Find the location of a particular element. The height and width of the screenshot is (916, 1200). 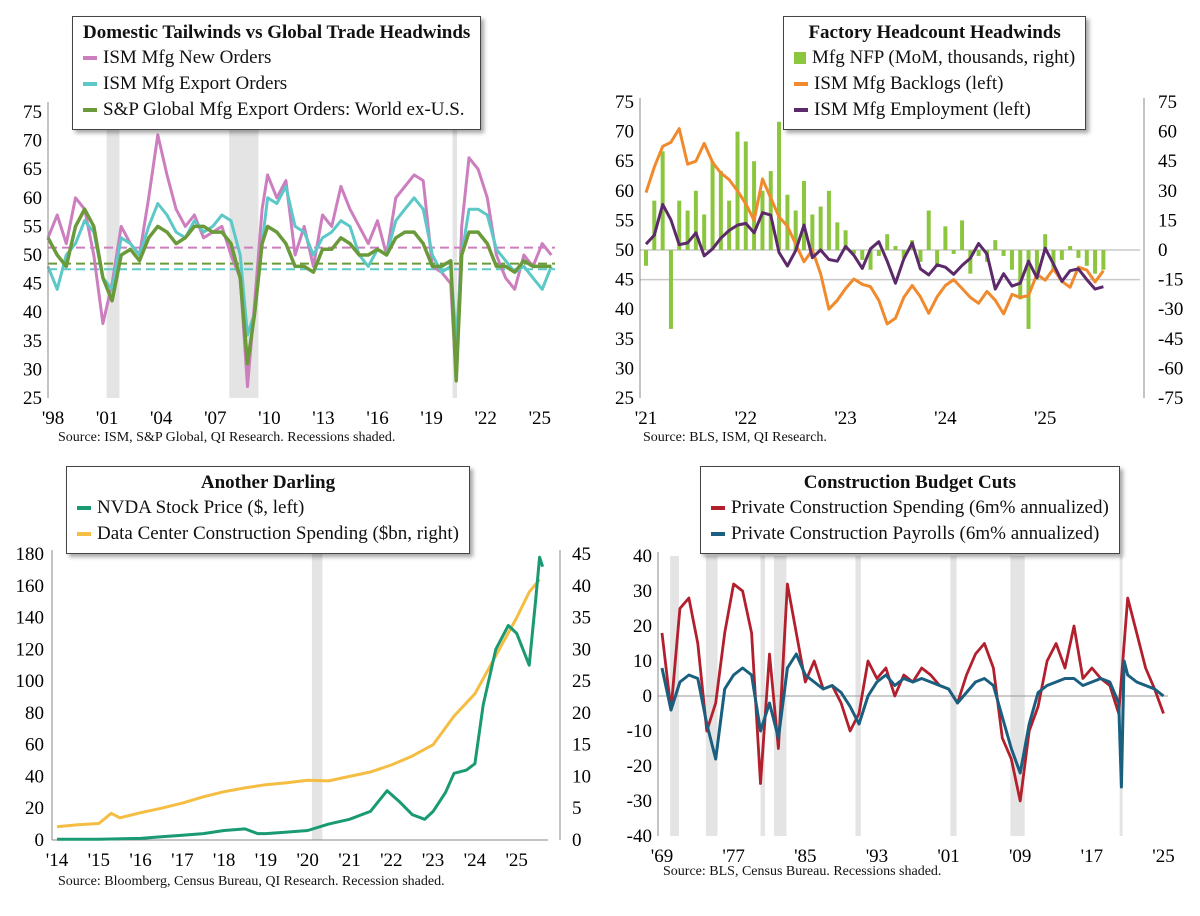

x-tick-label: '77 is located at coordinates (733, 856).